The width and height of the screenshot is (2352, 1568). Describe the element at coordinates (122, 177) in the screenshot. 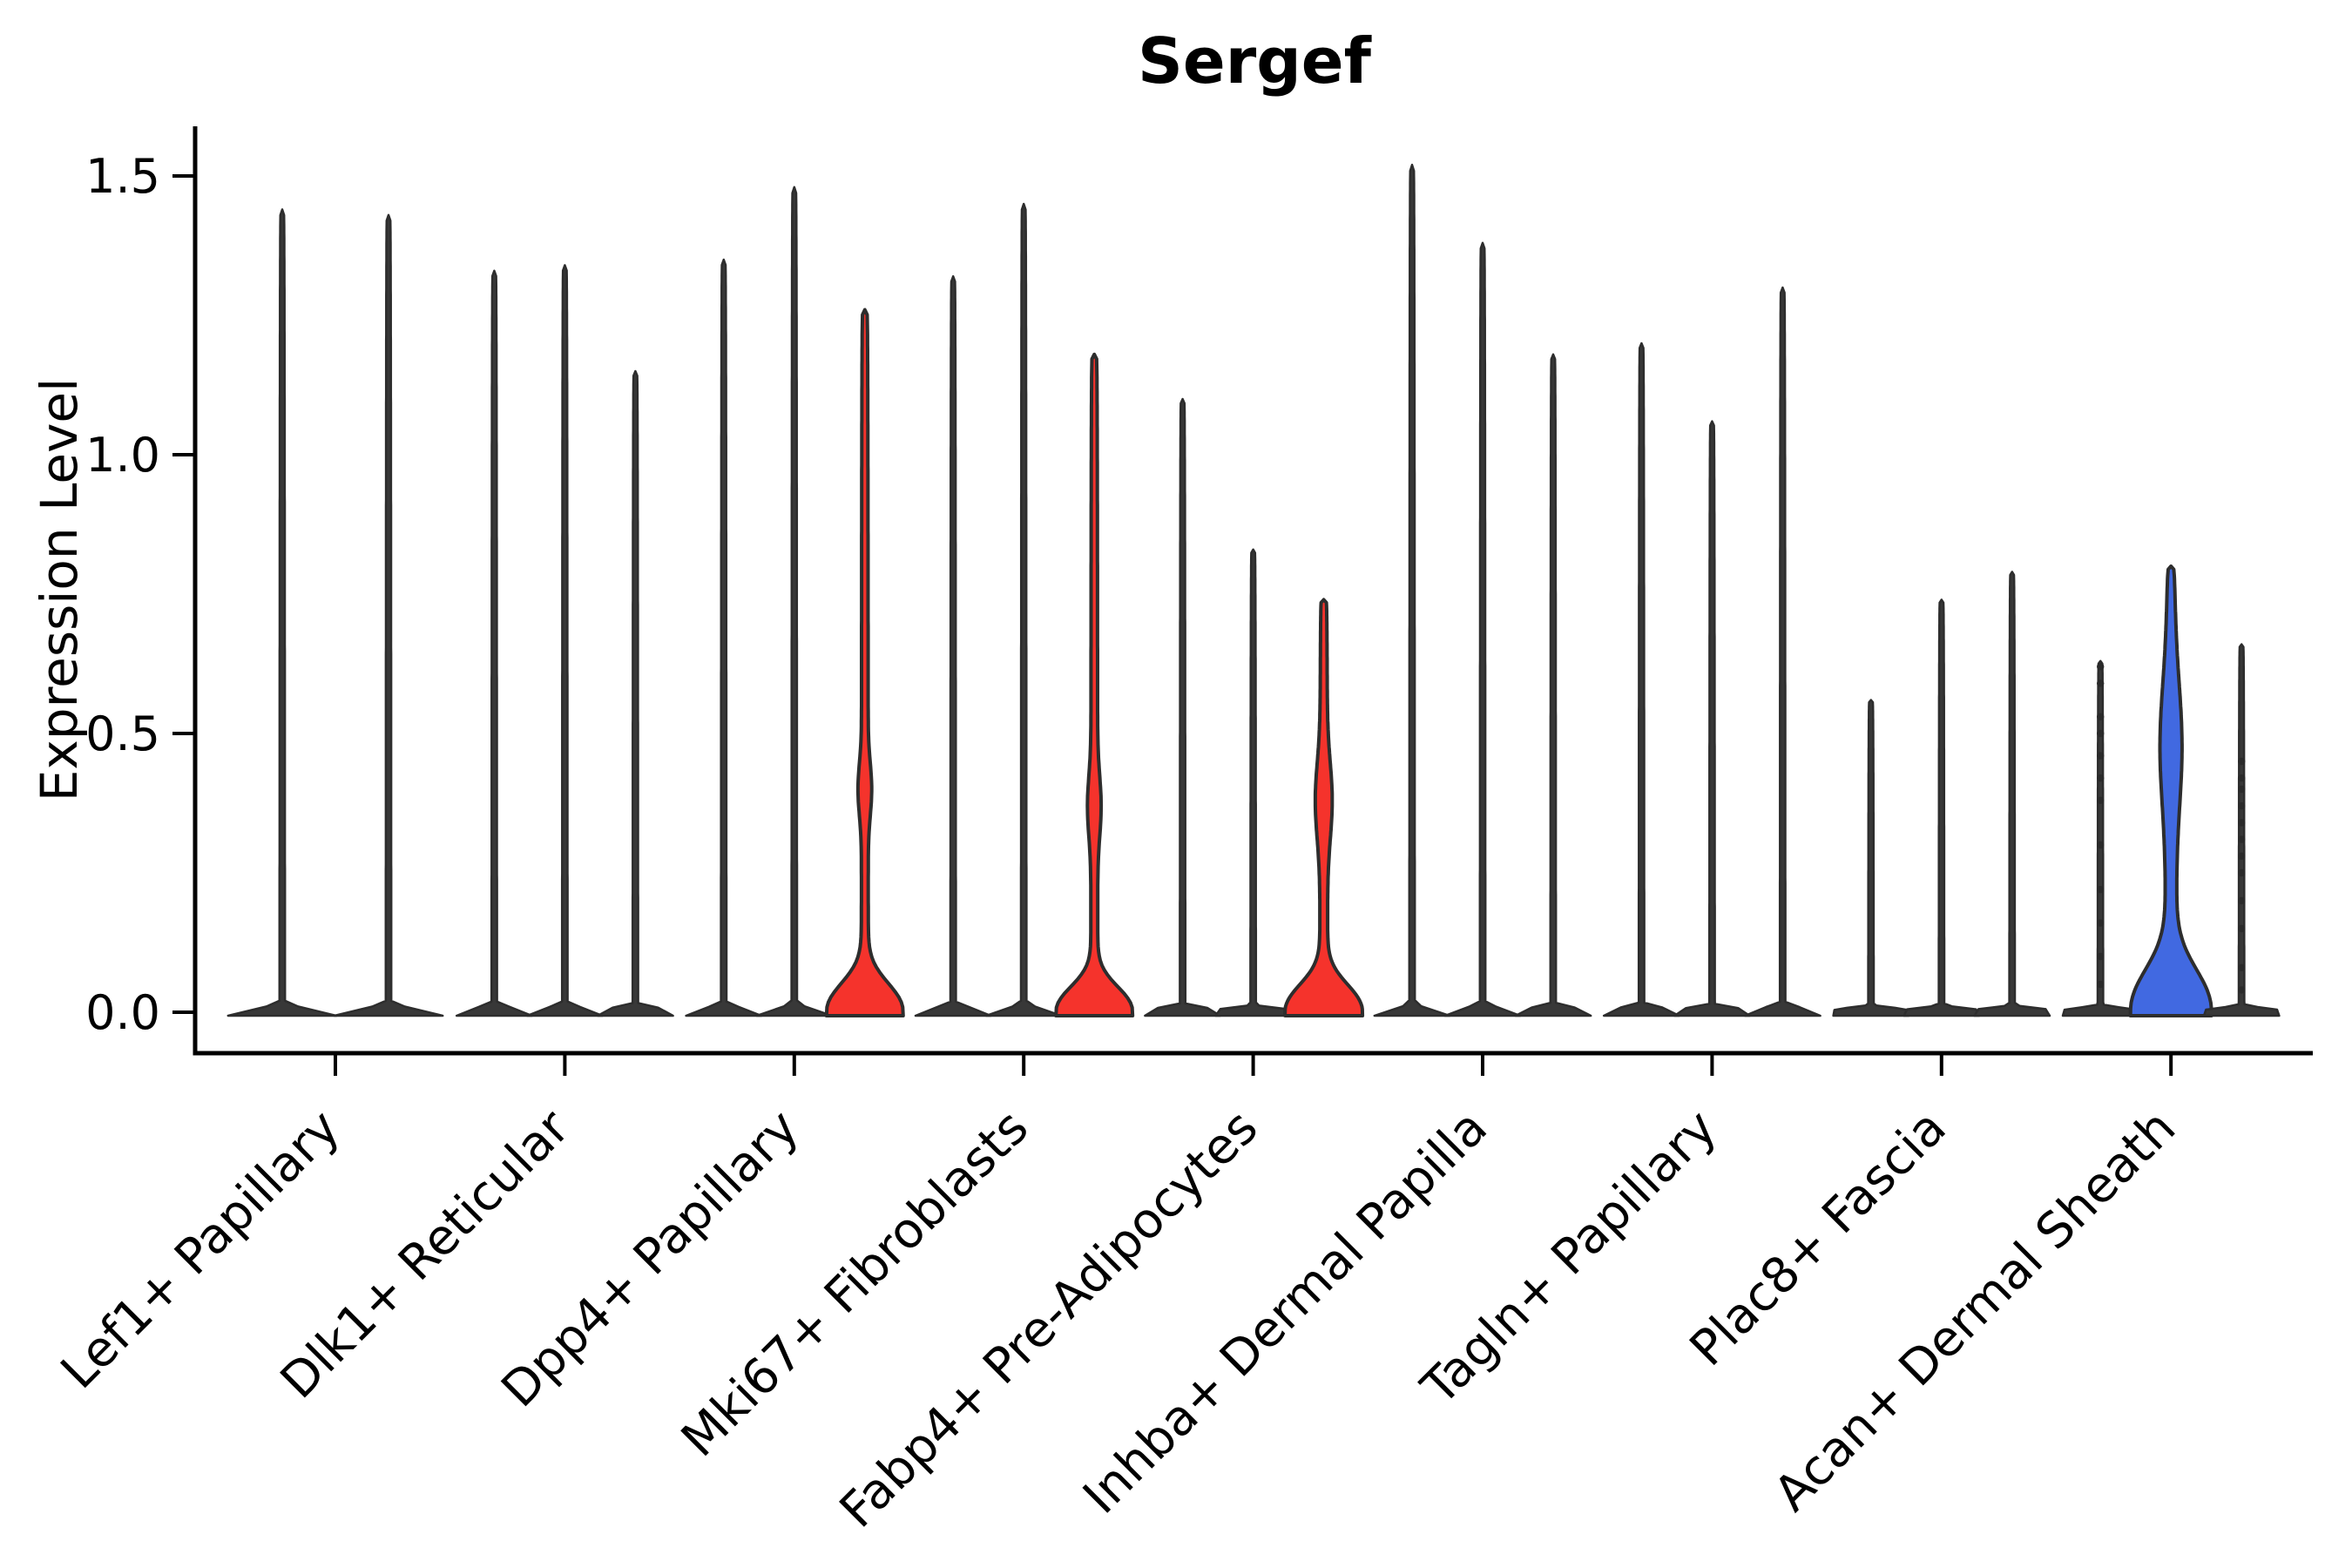

I see `y-tick-label: 1.5` at that location.